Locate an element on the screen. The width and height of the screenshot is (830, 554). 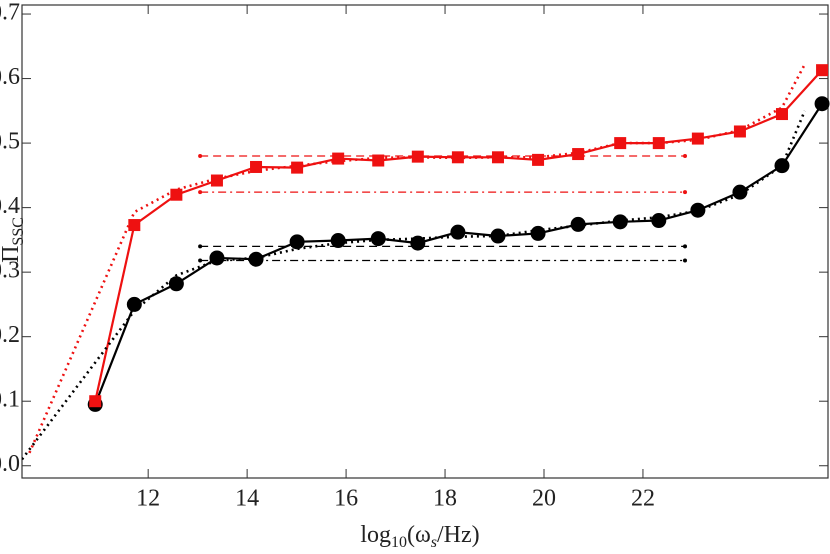
x-tick-label: 14 is located at coordinates (247, 499).